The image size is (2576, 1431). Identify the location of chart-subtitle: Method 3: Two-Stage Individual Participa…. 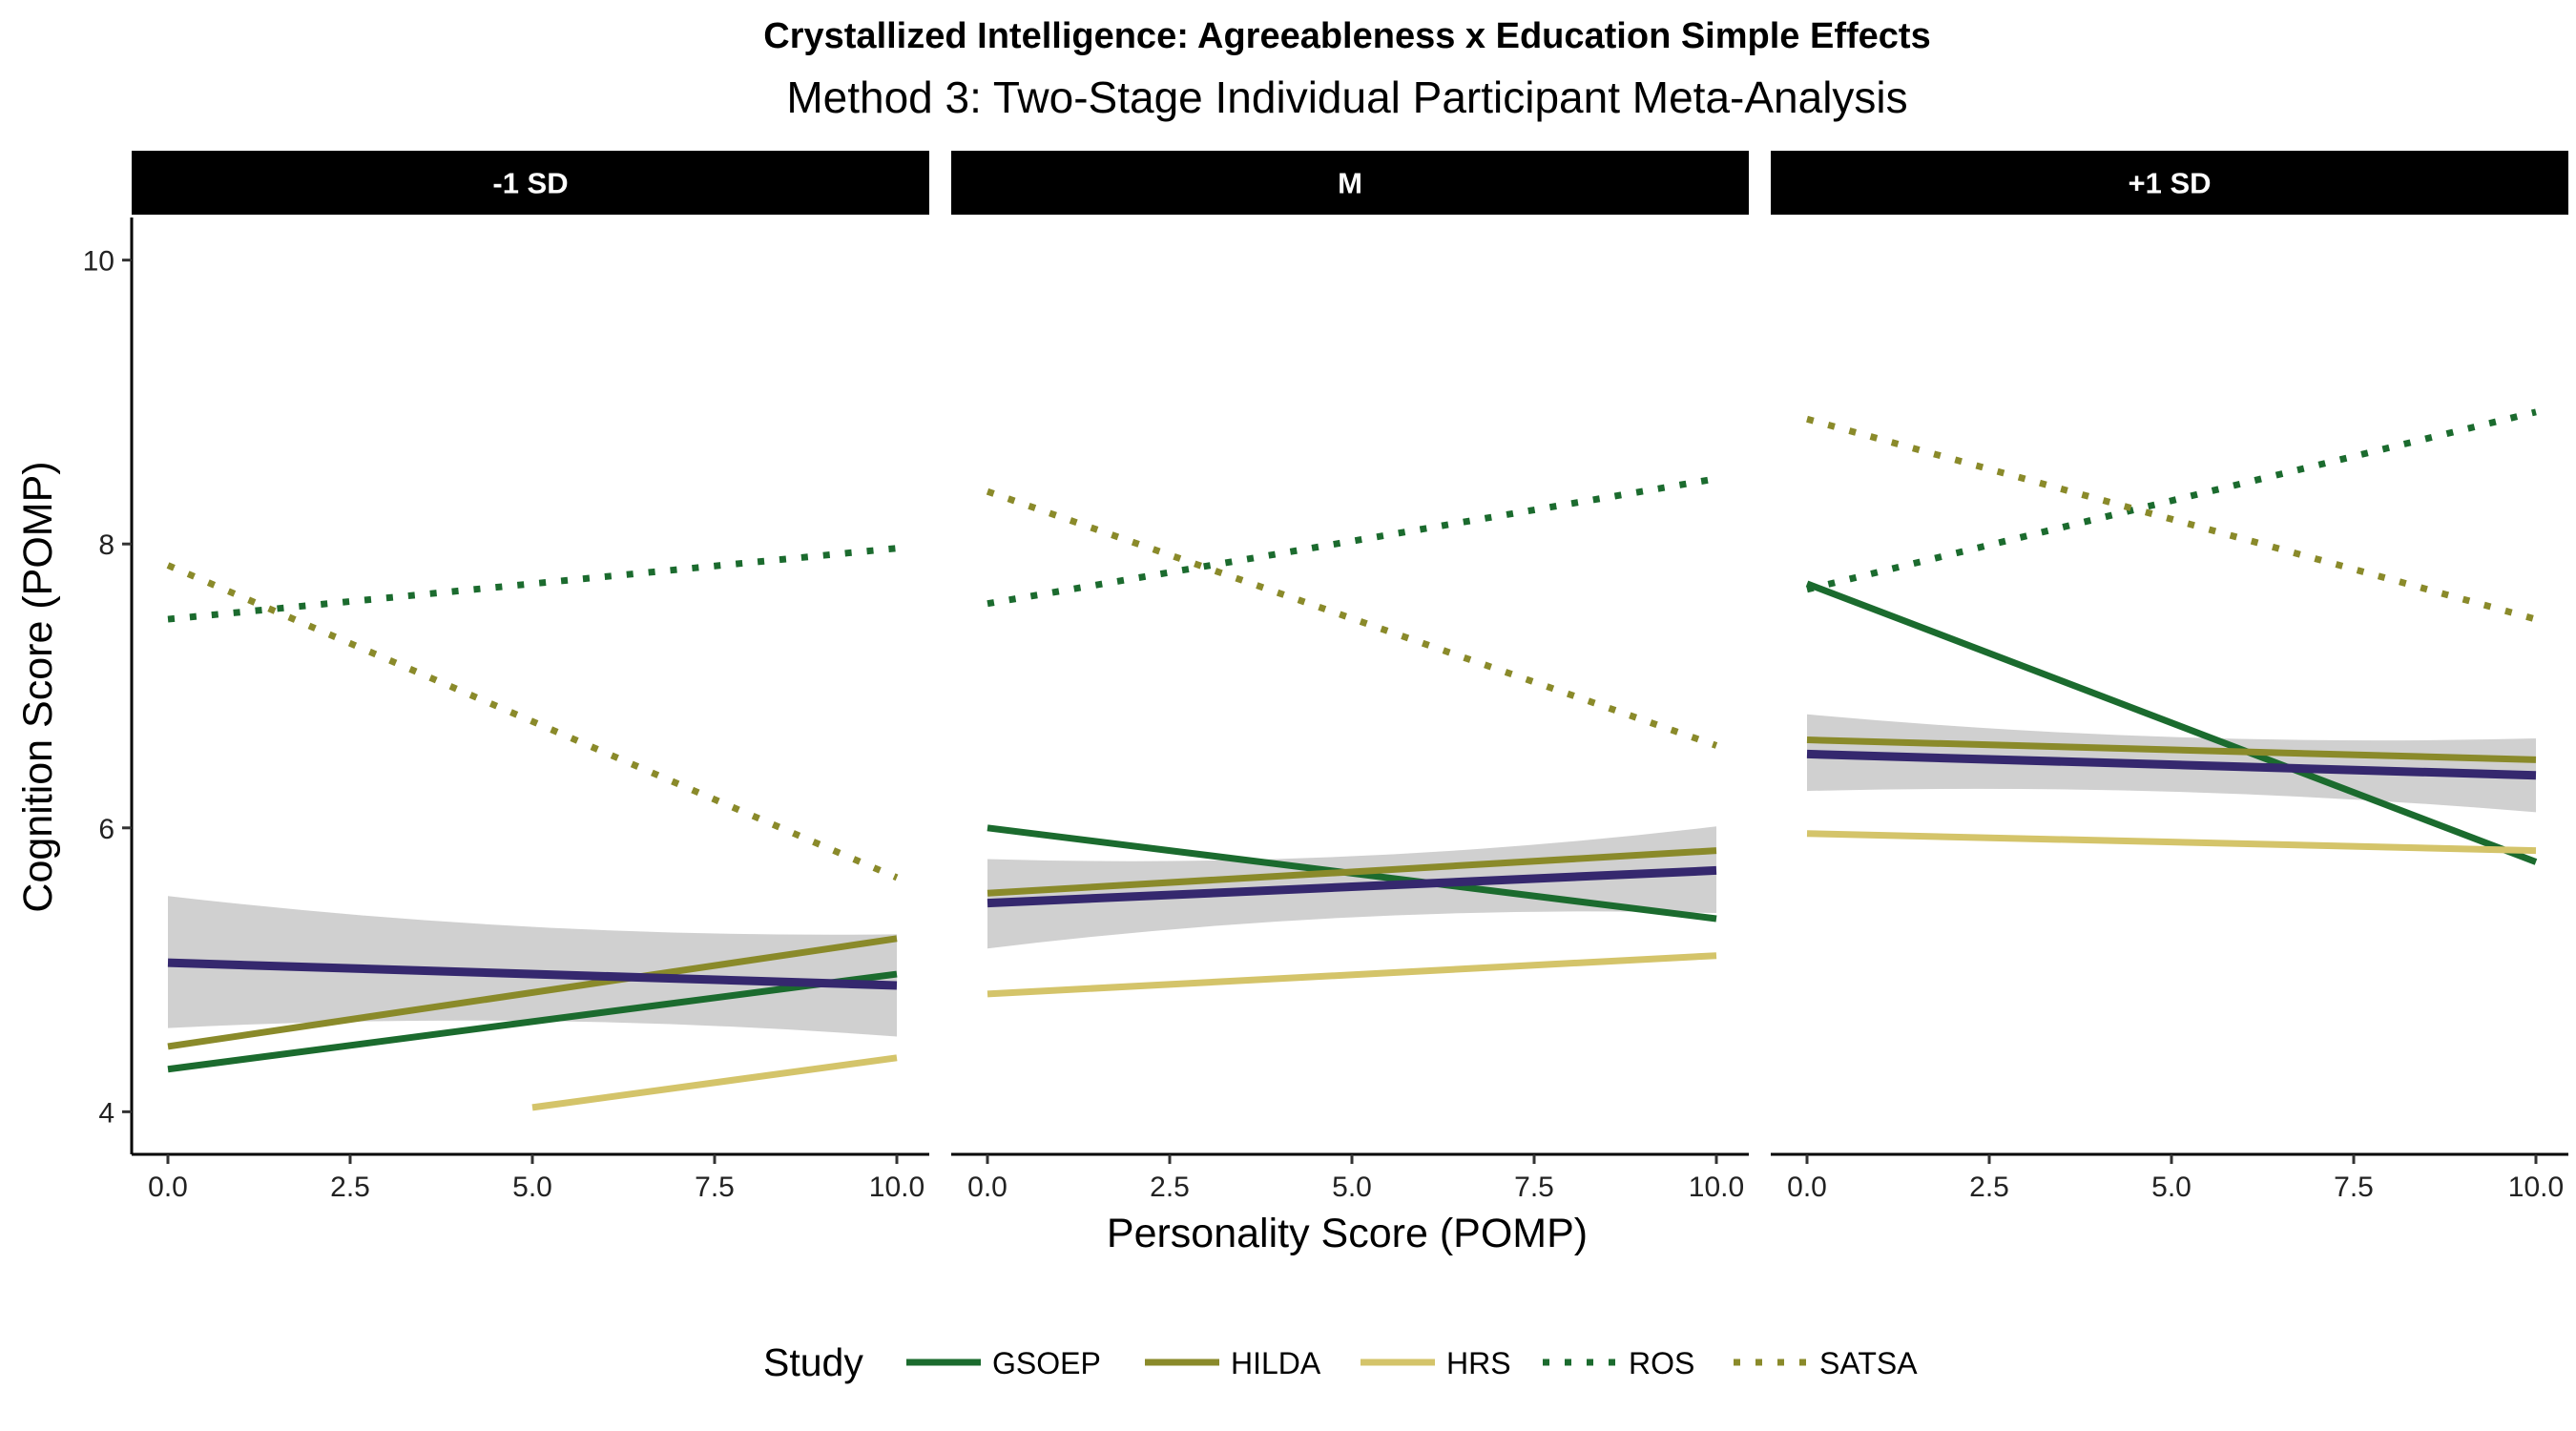
(1346, 97).